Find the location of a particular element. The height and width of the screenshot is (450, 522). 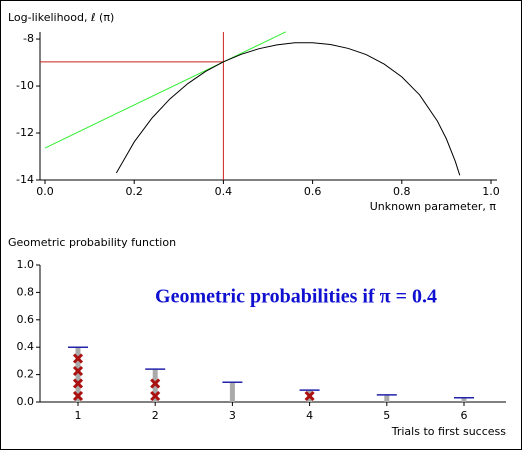

y-tick-label: -14 is located at coordinates (25, 179).